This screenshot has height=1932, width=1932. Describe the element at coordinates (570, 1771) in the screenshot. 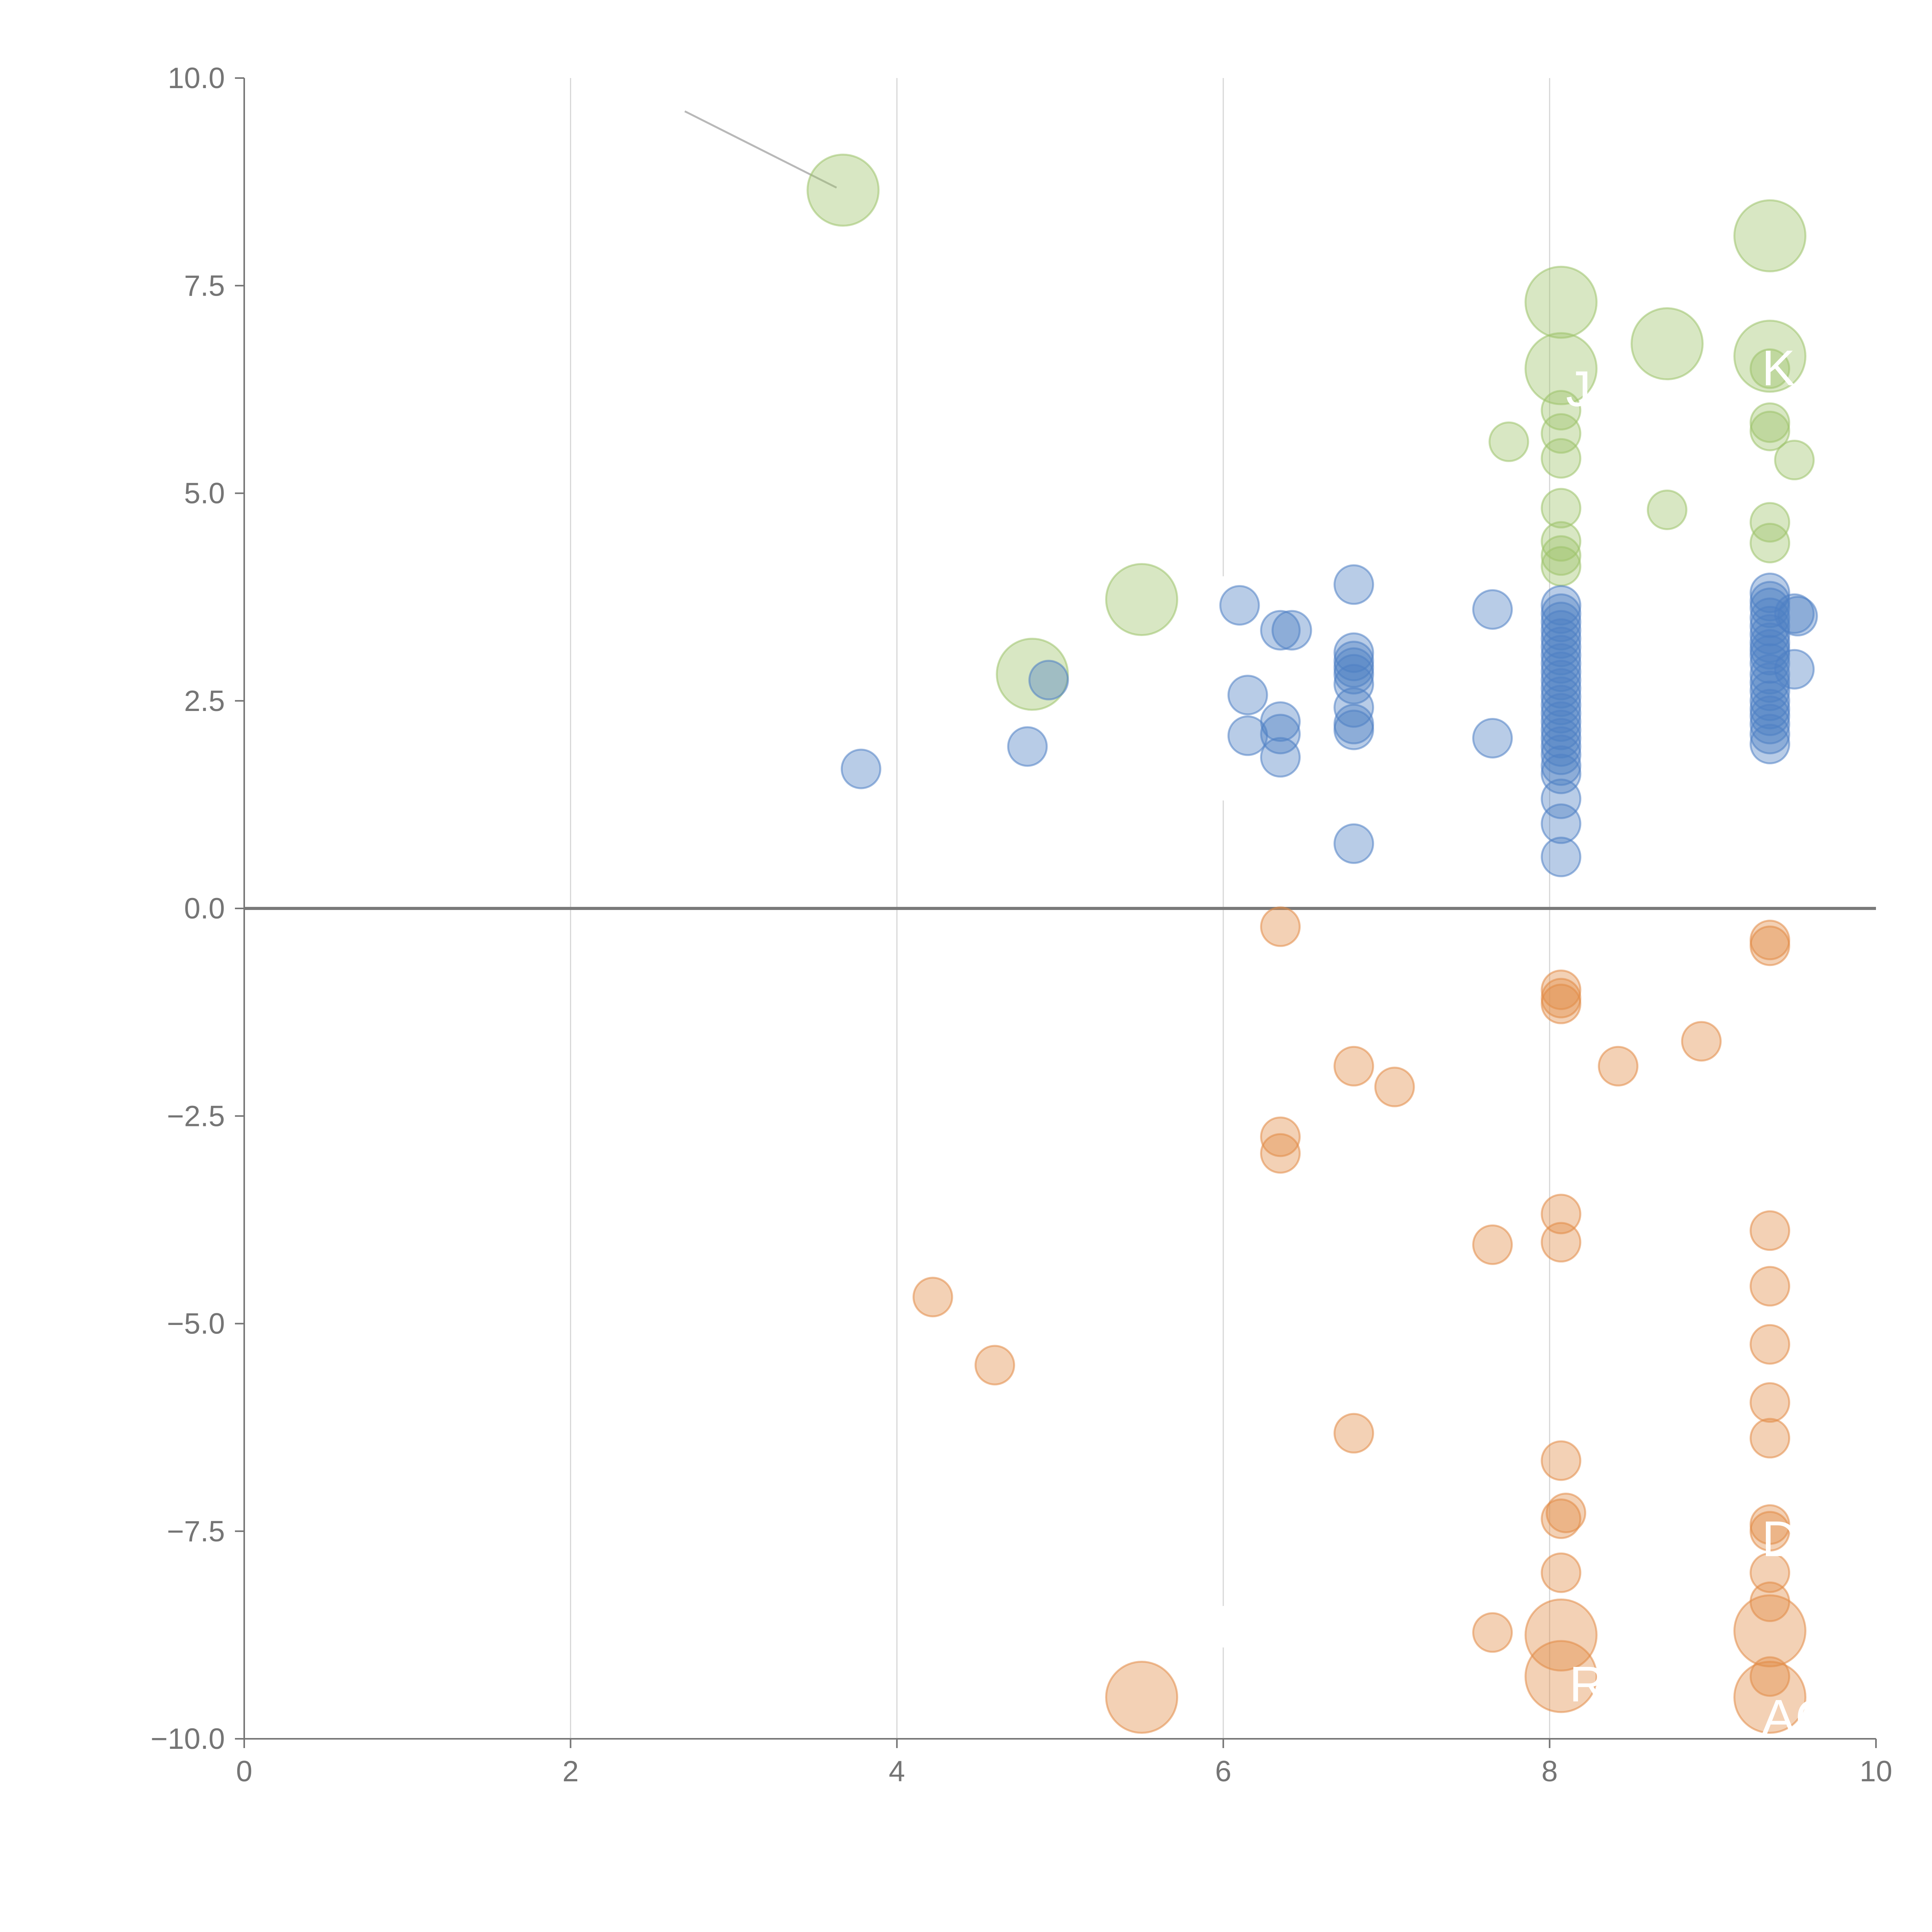

I see `x-tick-label: 2` at that location.